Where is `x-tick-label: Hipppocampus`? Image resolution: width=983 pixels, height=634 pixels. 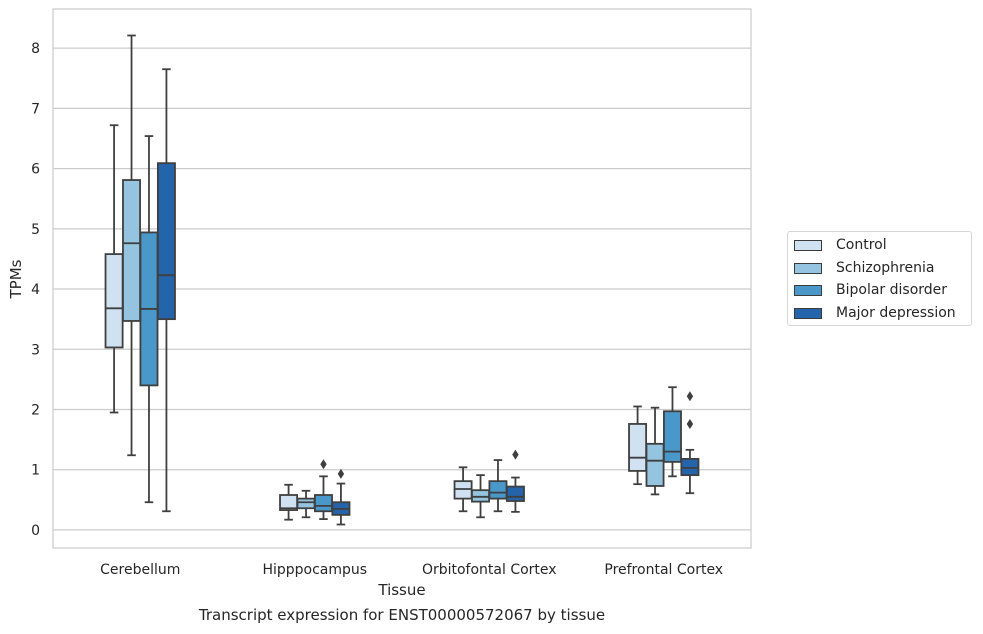 x-tick-label: Hipppocampus is located at coordinates (314, 570).